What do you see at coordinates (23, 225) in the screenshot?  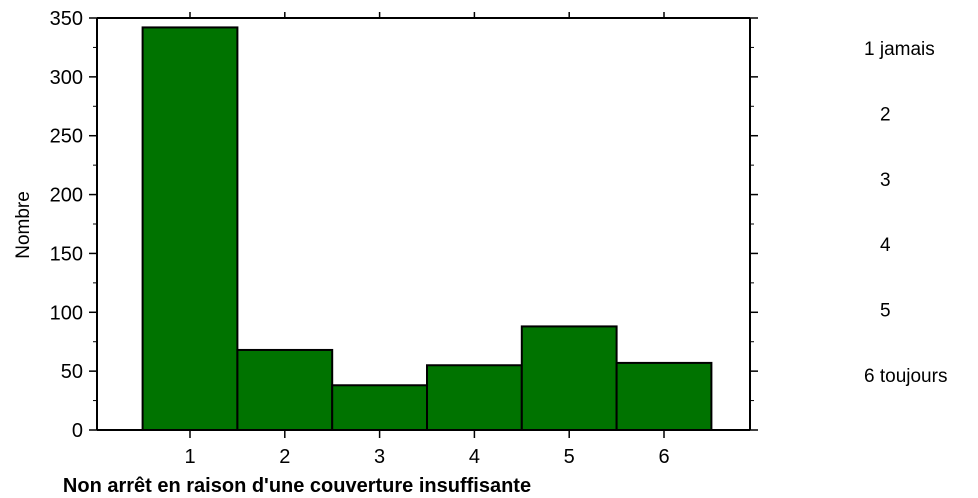 I see `y-axis-title: Nombre` at bounding box center [23, 225].